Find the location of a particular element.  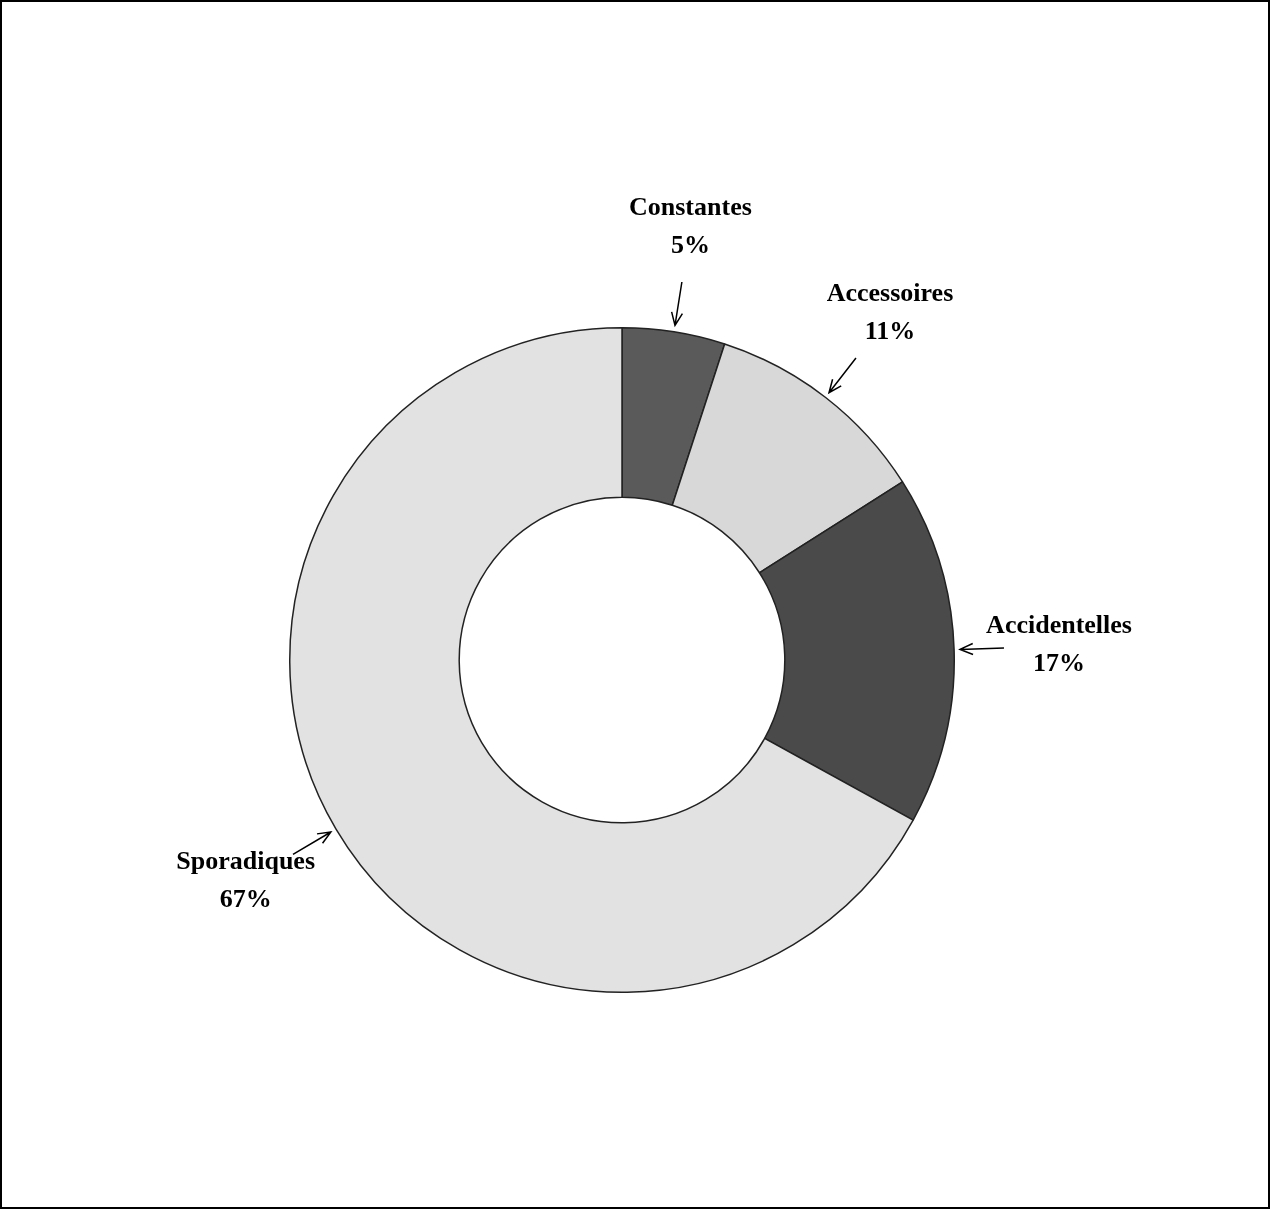

slice-label: Accidentelles is located at coordinates (1059, 624).